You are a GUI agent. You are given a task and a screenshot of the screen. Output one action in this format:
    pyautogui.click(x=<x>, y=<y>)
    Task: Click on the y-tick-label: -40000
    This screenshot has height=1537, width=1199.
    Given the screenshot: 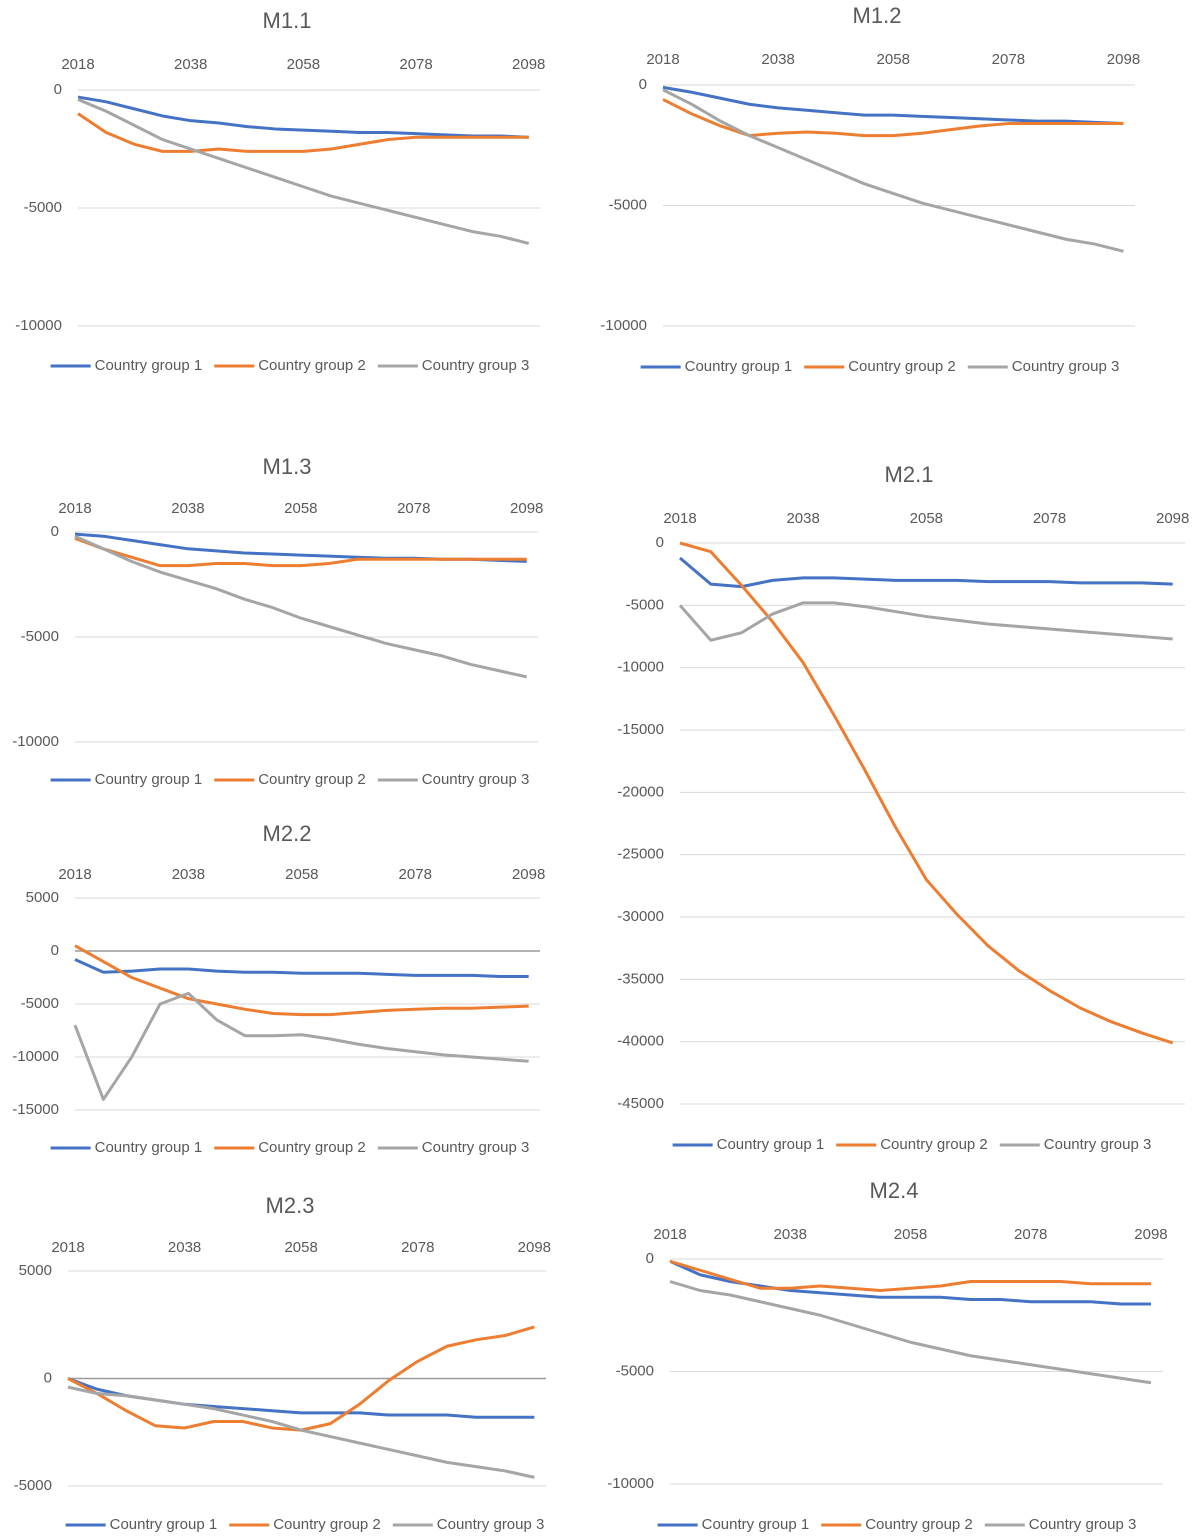 What is the action you would take?
    pyautogui.click(x=640, y=1041)
    